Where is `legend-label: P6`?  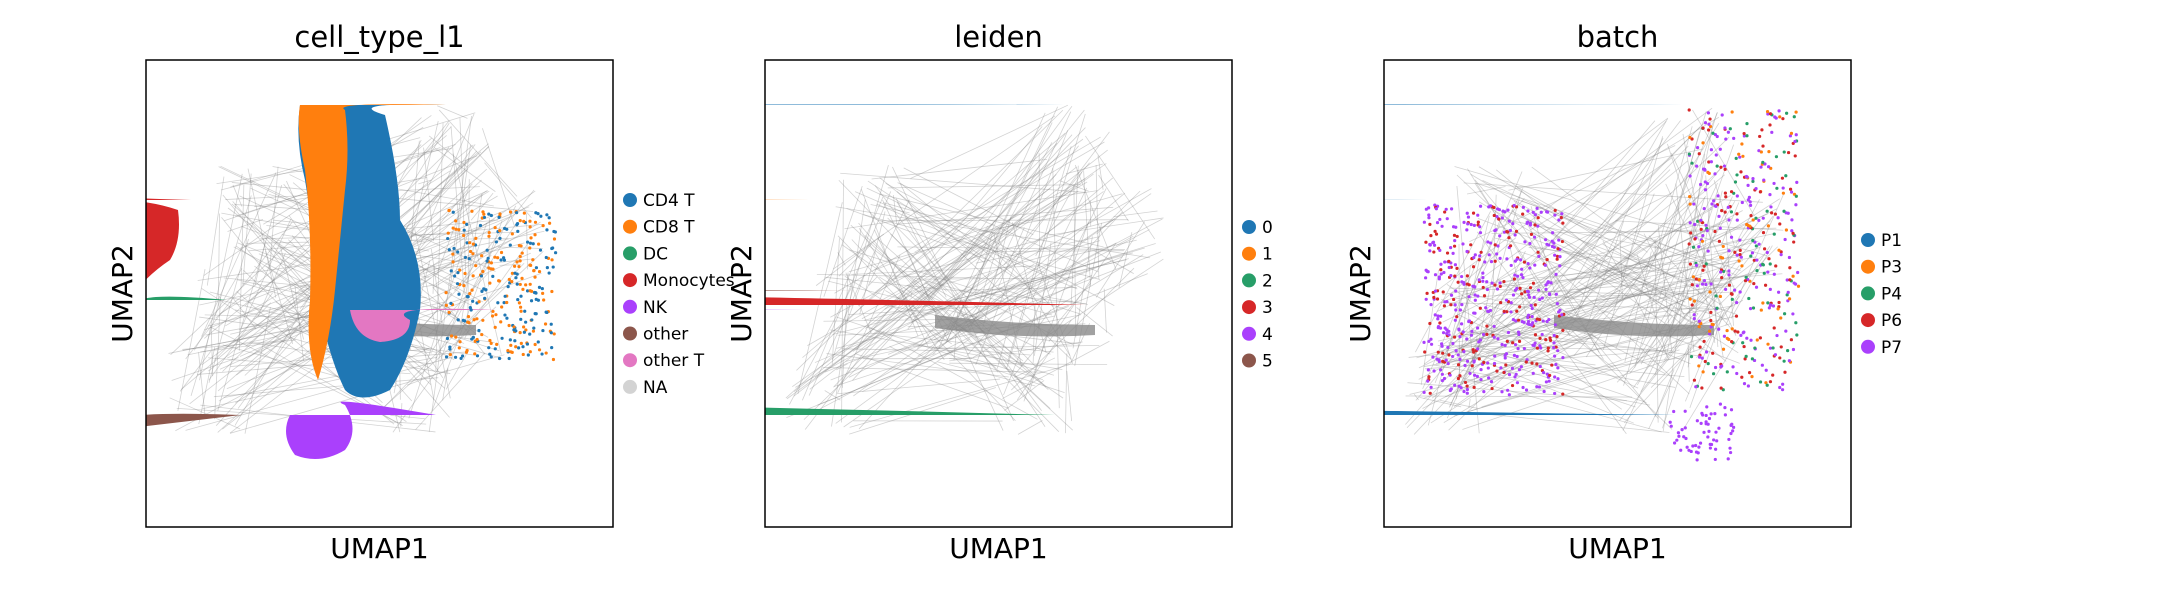
legend-label: P6 is located at coordinates (1891, 321).